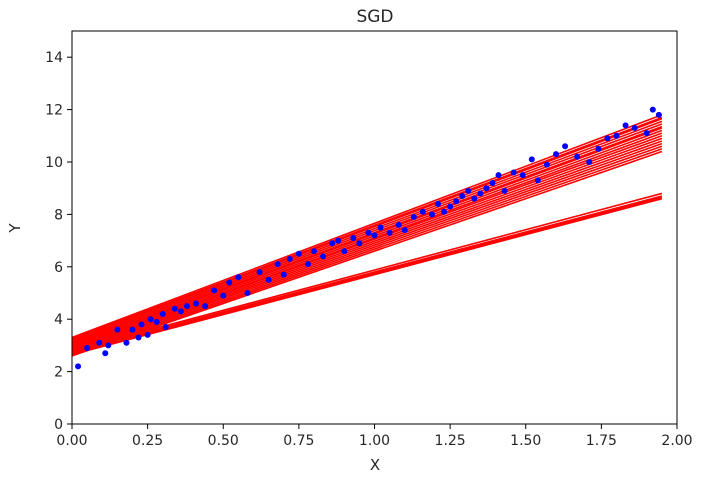 Image resolution: width=705 pixels, height=481 pixels. Describe the element at coordinates (525, 441) in the screenshot. I see `x-tick-label: 1.50` at that location.